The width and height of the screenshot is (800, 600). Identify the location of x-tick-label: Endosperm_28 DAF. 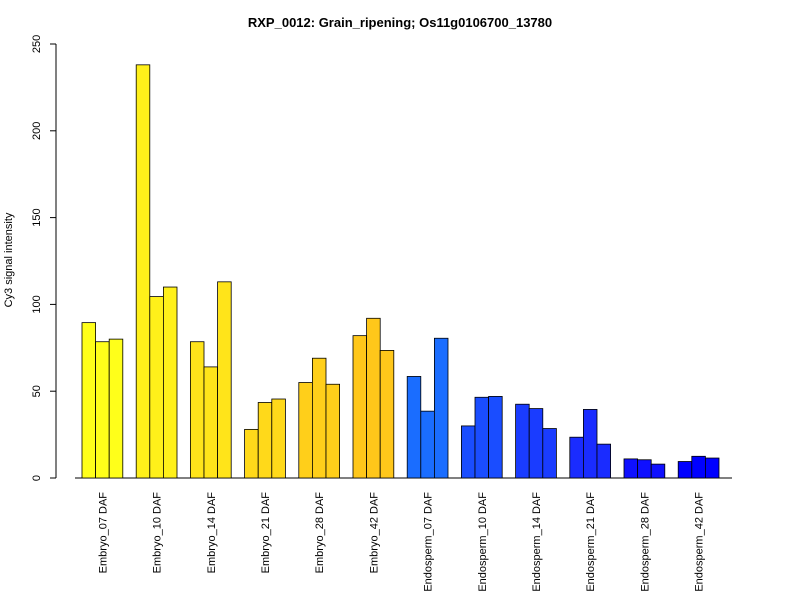
(645, 542).